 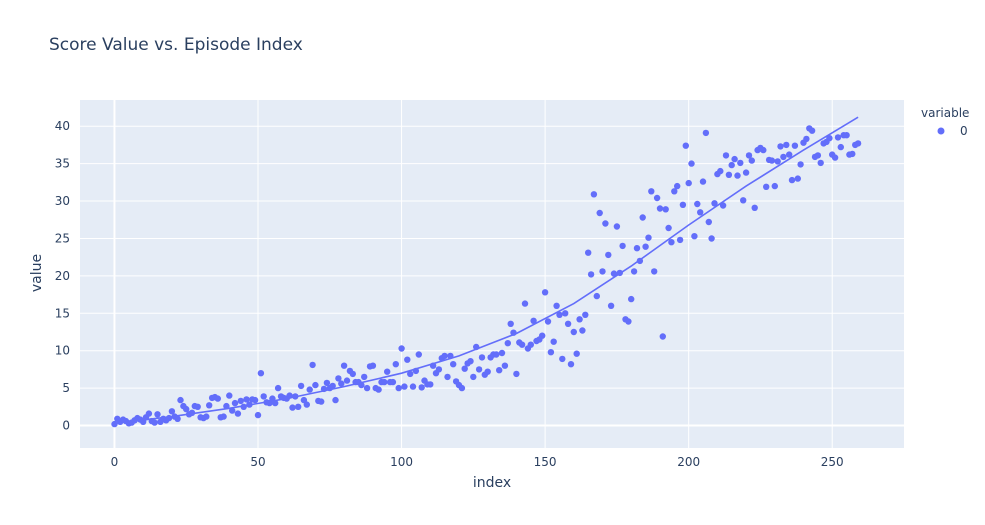 What do you see at coordinates (401, 462) in the screenshot?
I see `x-tick-label: 100` at bounding box center [401, 462].